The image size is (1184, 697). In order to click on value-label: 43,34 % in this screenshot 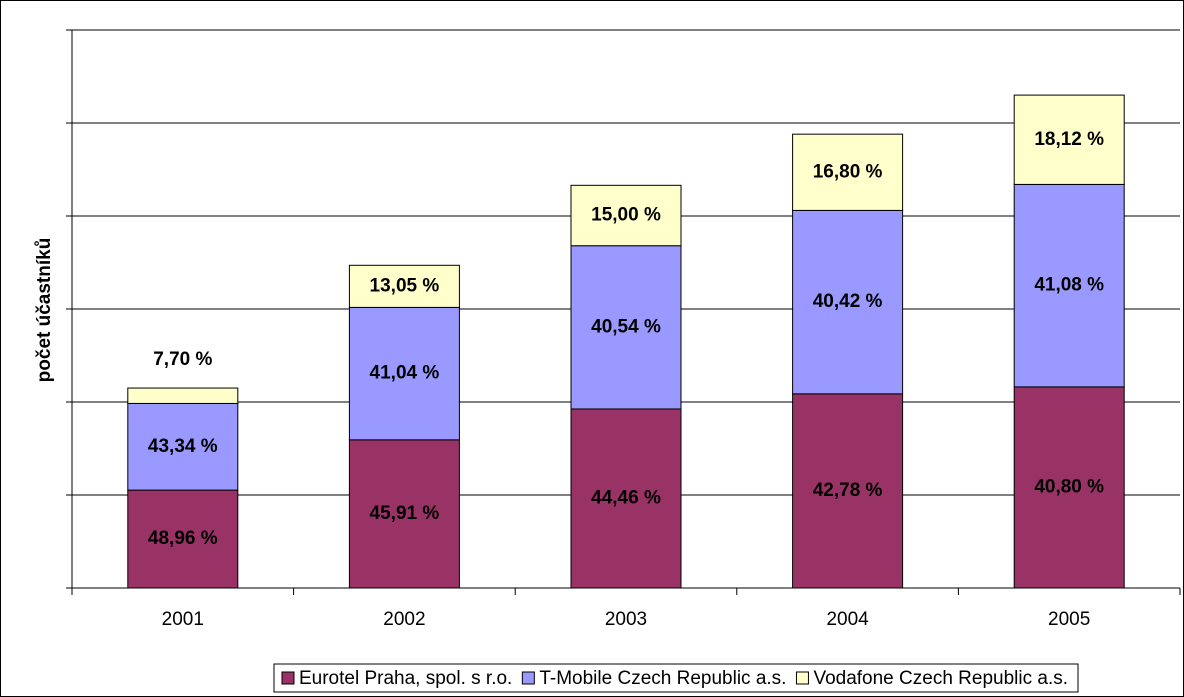, I will do `click(183, 446)`.